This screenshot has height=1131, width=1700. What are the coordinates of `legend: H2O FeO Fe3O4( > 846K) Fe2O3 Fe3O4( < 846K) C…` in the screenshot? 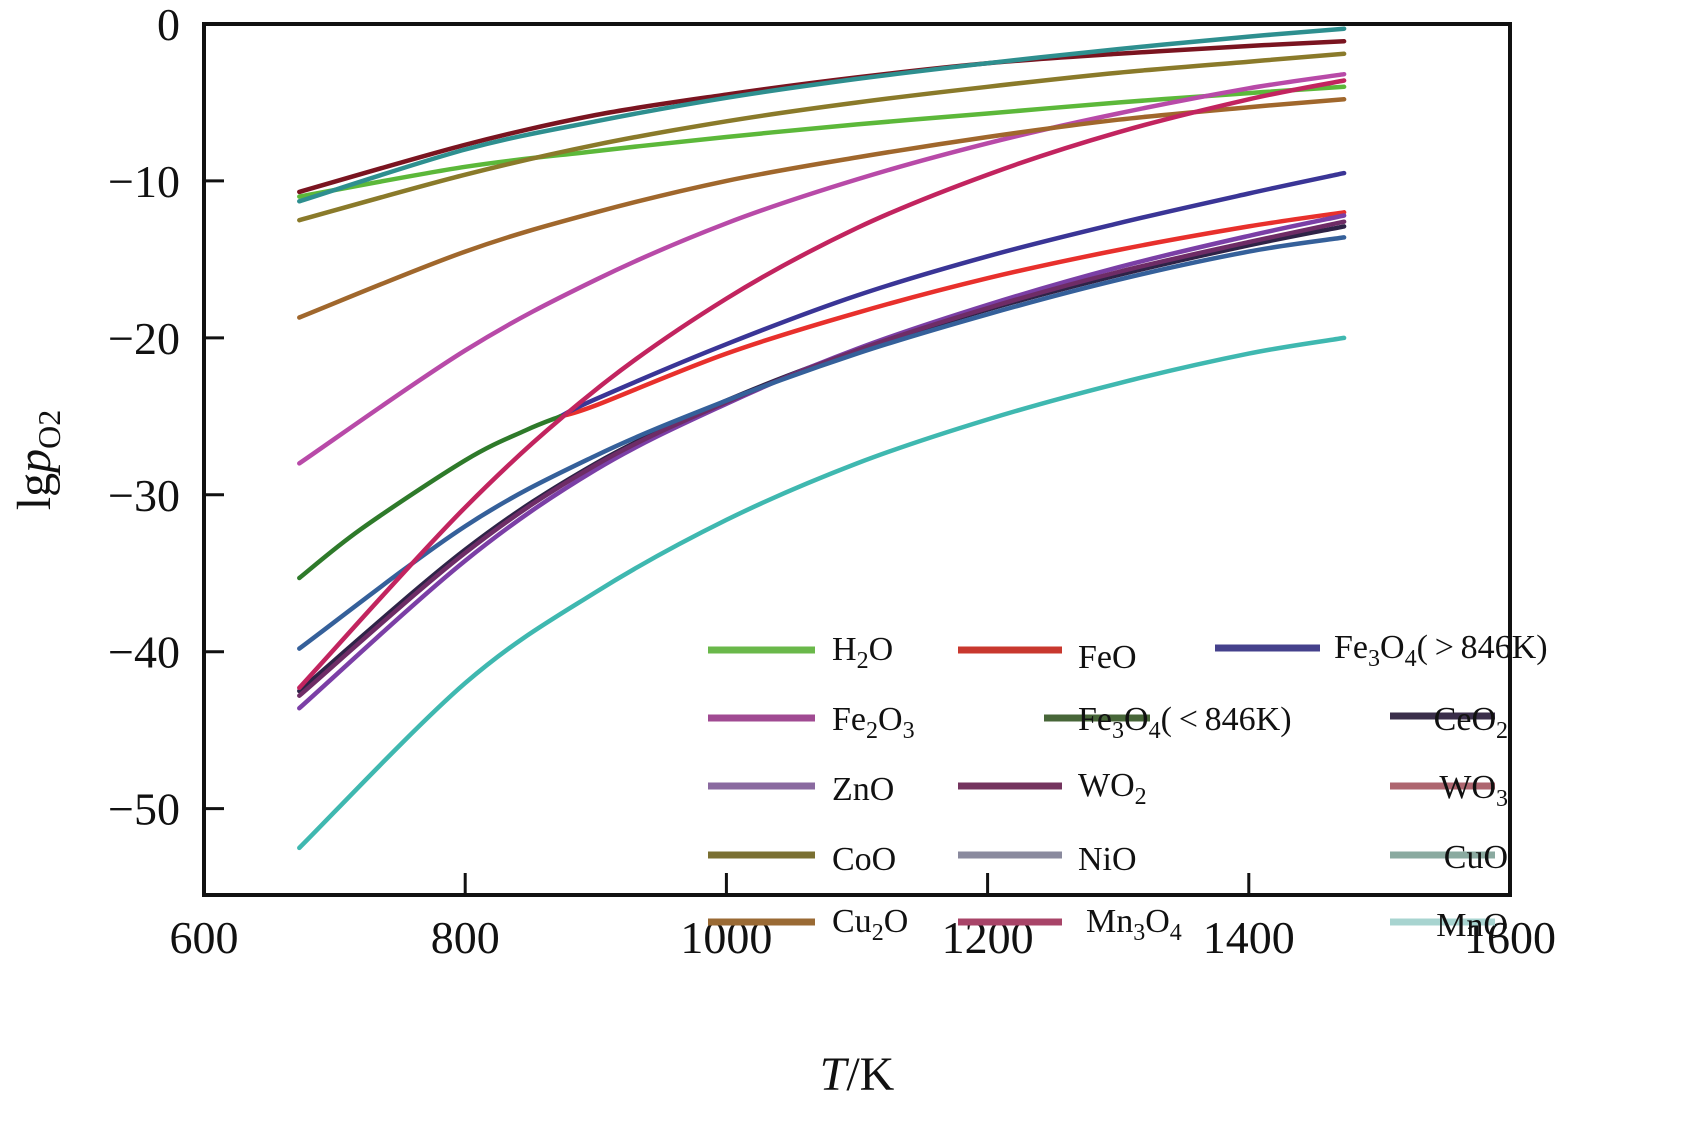 It's located at (1128, 787).